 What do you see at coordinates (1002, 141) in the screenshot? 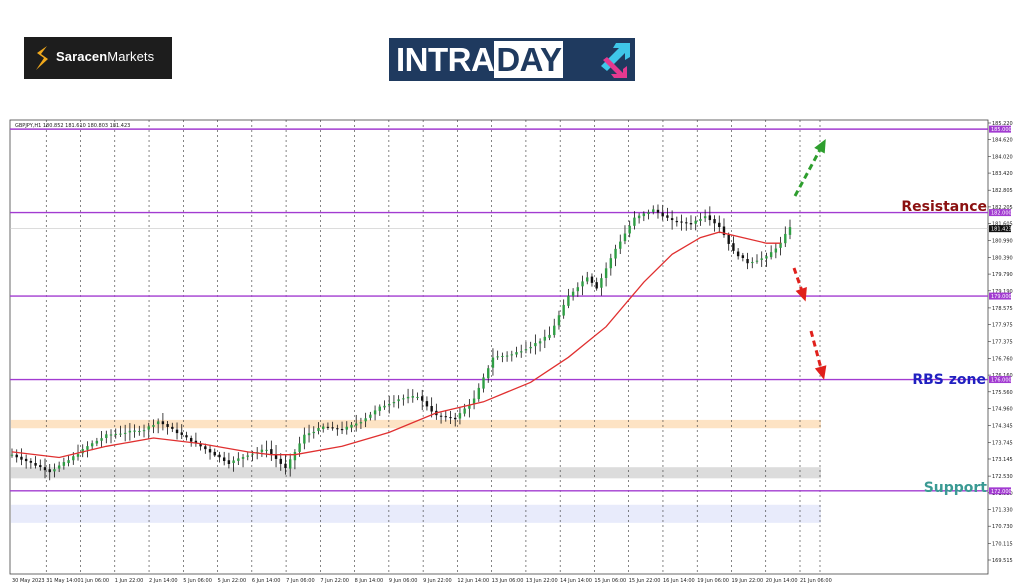
I see `y-tick-label: 184.620` at bounding box center [1002, 141].